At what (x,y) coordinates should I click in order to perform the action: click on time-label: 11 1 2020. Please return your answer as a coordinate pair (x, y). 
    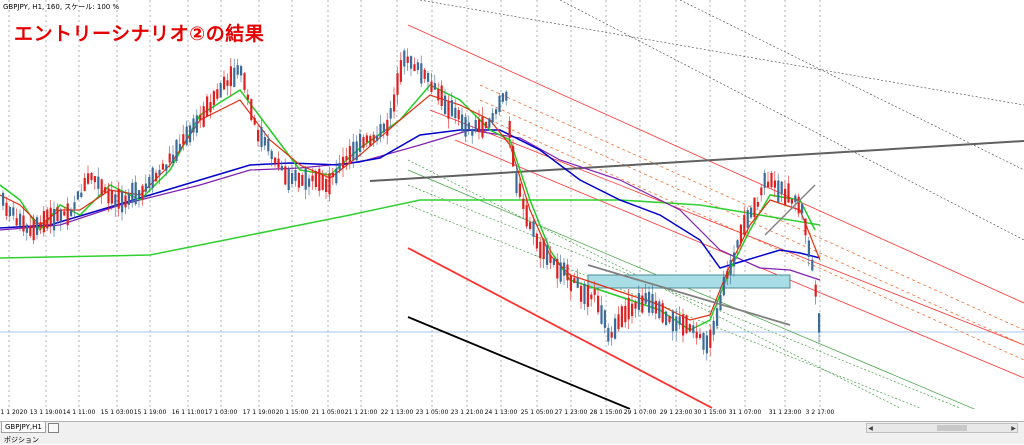
    Looking at the image, I should click on (14, 412).